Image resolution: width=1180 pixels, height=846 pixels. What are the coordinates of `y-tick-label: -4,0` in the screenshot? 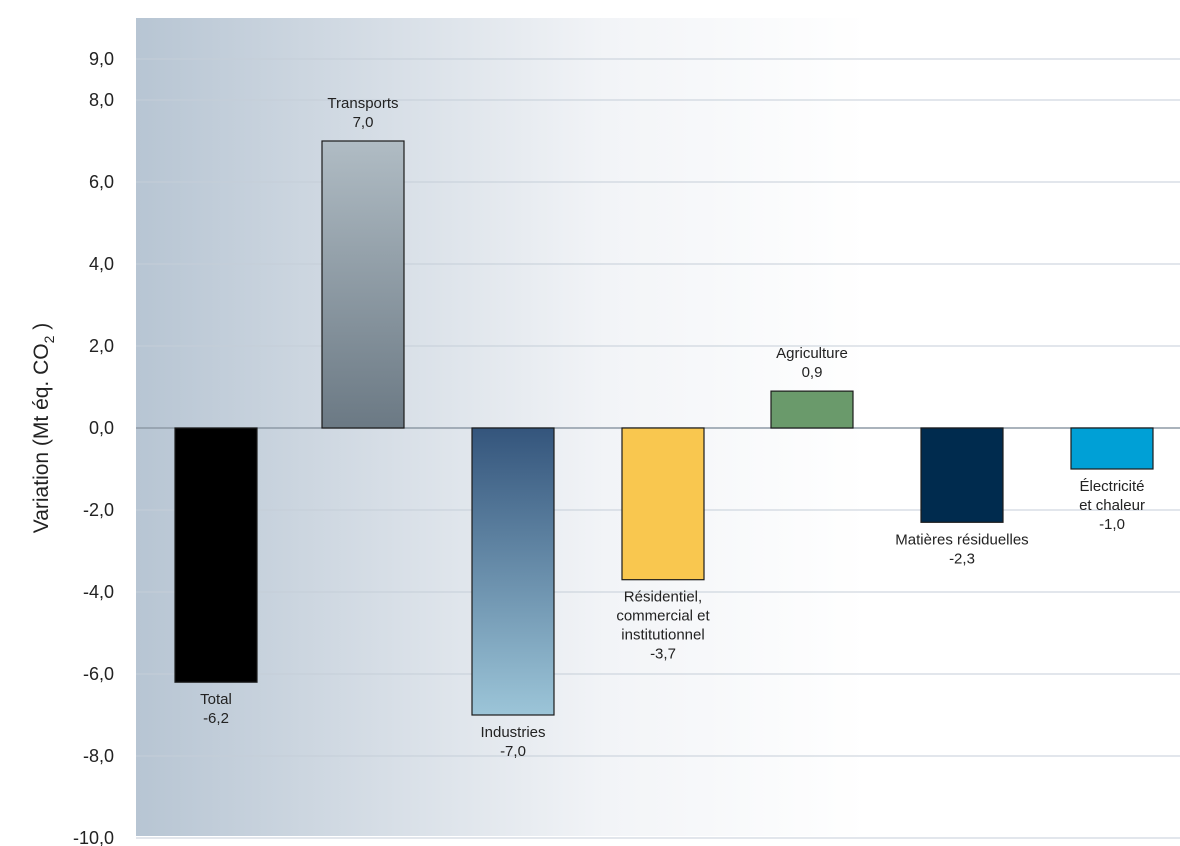 It's located at (98, 592).